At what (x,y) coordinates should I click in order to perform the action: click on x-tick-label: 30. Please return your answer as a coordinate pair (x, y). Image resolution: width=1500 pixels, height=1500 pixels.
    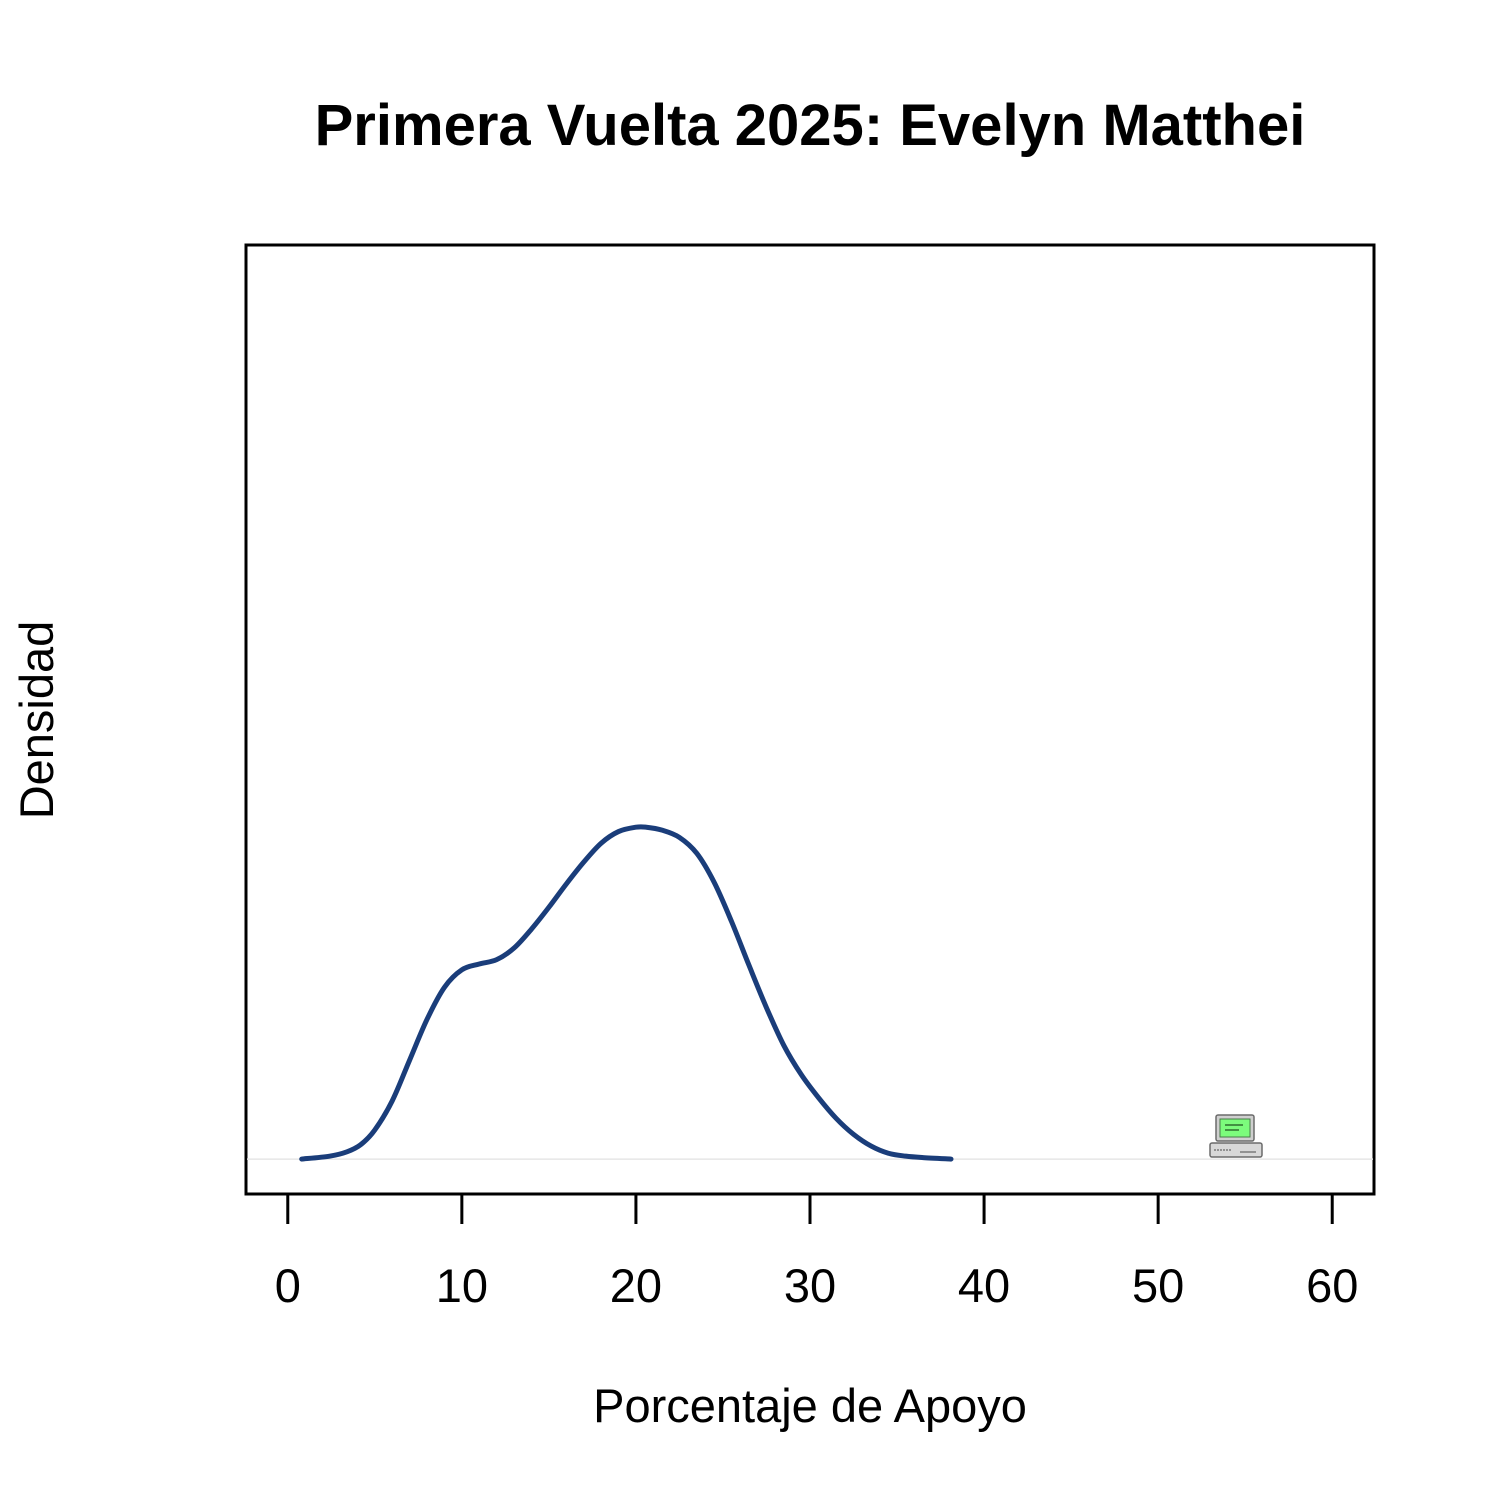
    Looking at the image, I should click on (810, 1285).